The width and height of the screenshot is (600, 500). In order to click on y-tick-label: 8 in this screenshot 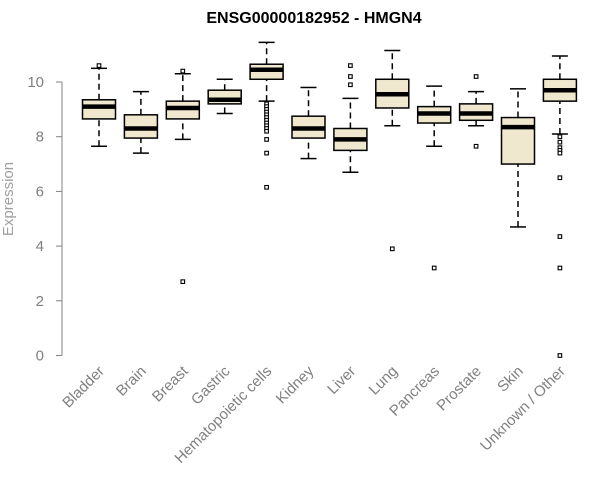, I will do `click(40, 137)`.